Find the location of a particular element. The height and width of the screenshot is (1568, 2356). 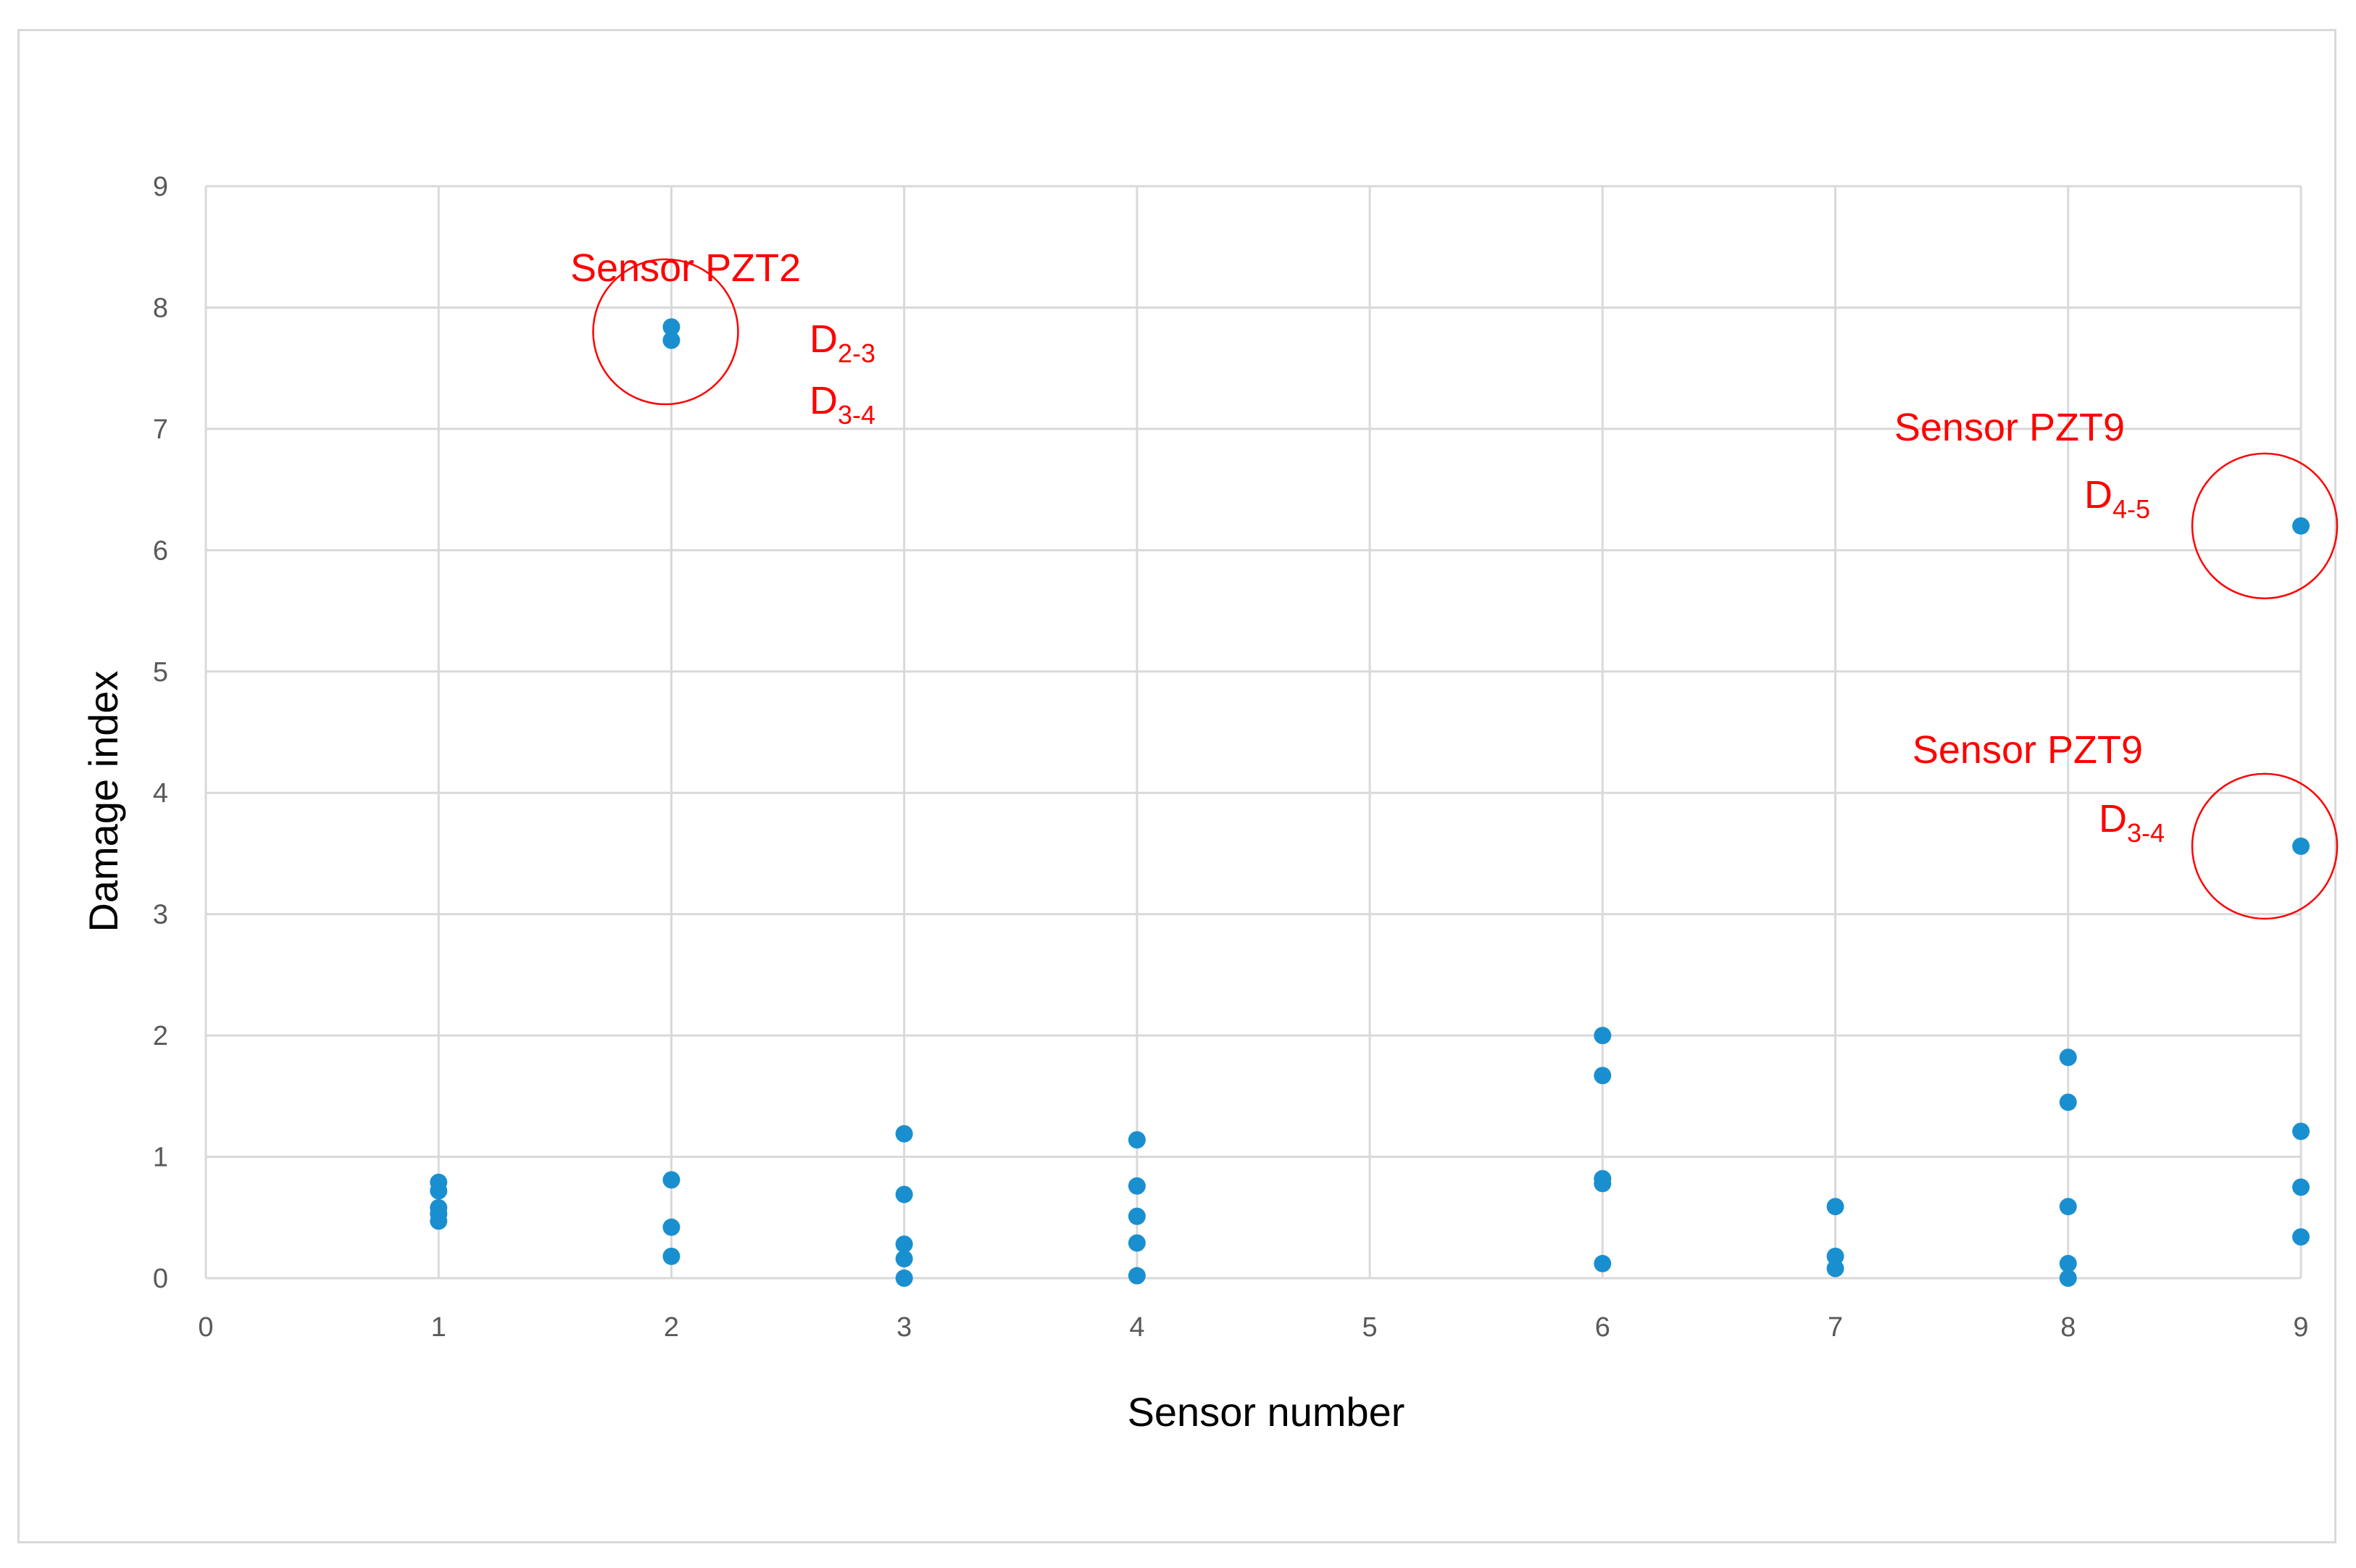

x-tick-label: 4 is located at coordinates (1136, 1327).